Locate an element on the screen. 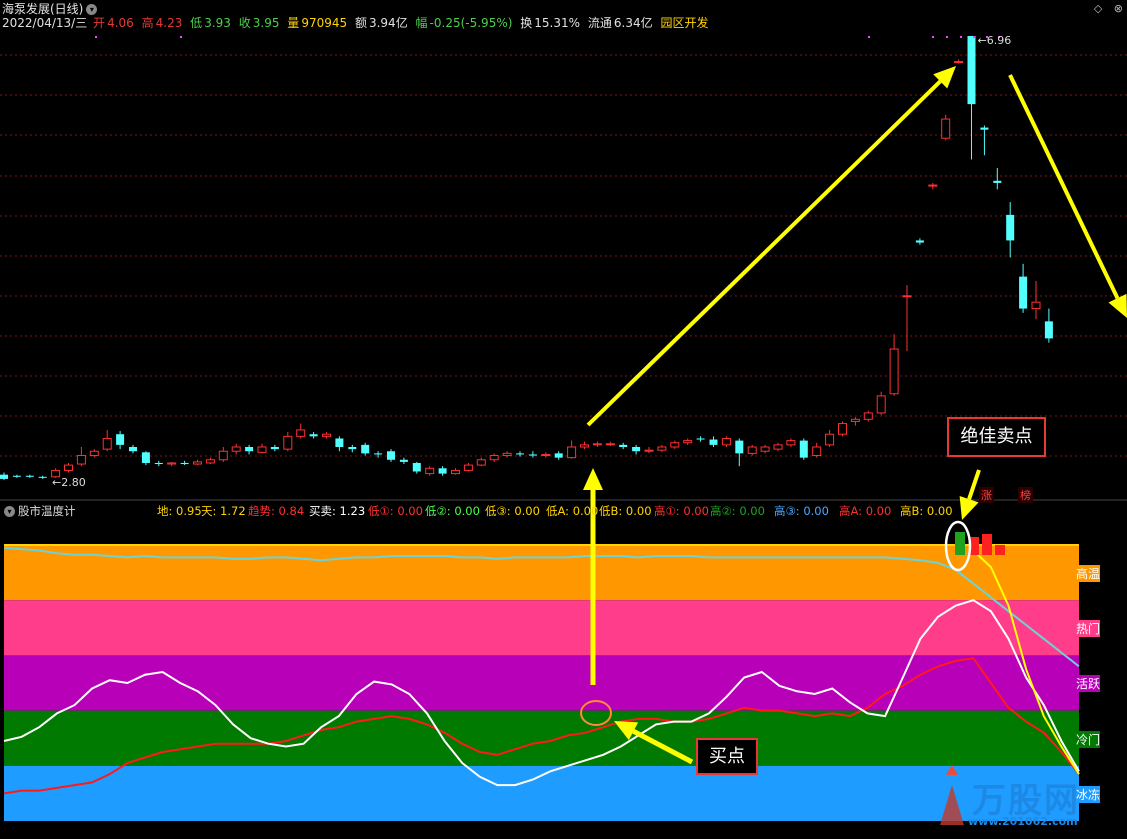 This screenshot has height=839, width=1127. indicator-title: ▾ 股市温度计 is located at coordinates (40, 511).